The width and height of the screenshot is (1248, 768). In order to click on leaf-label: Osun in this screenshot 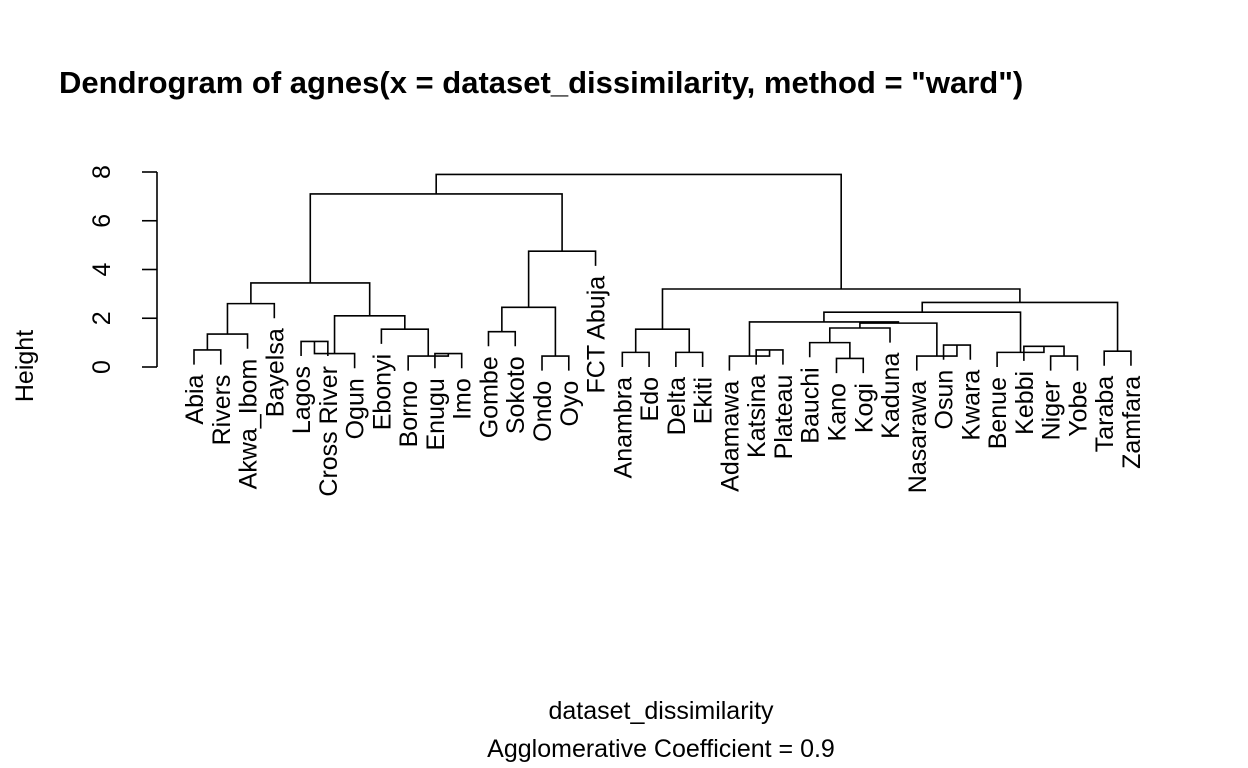, I will do `click(945, 400)`.